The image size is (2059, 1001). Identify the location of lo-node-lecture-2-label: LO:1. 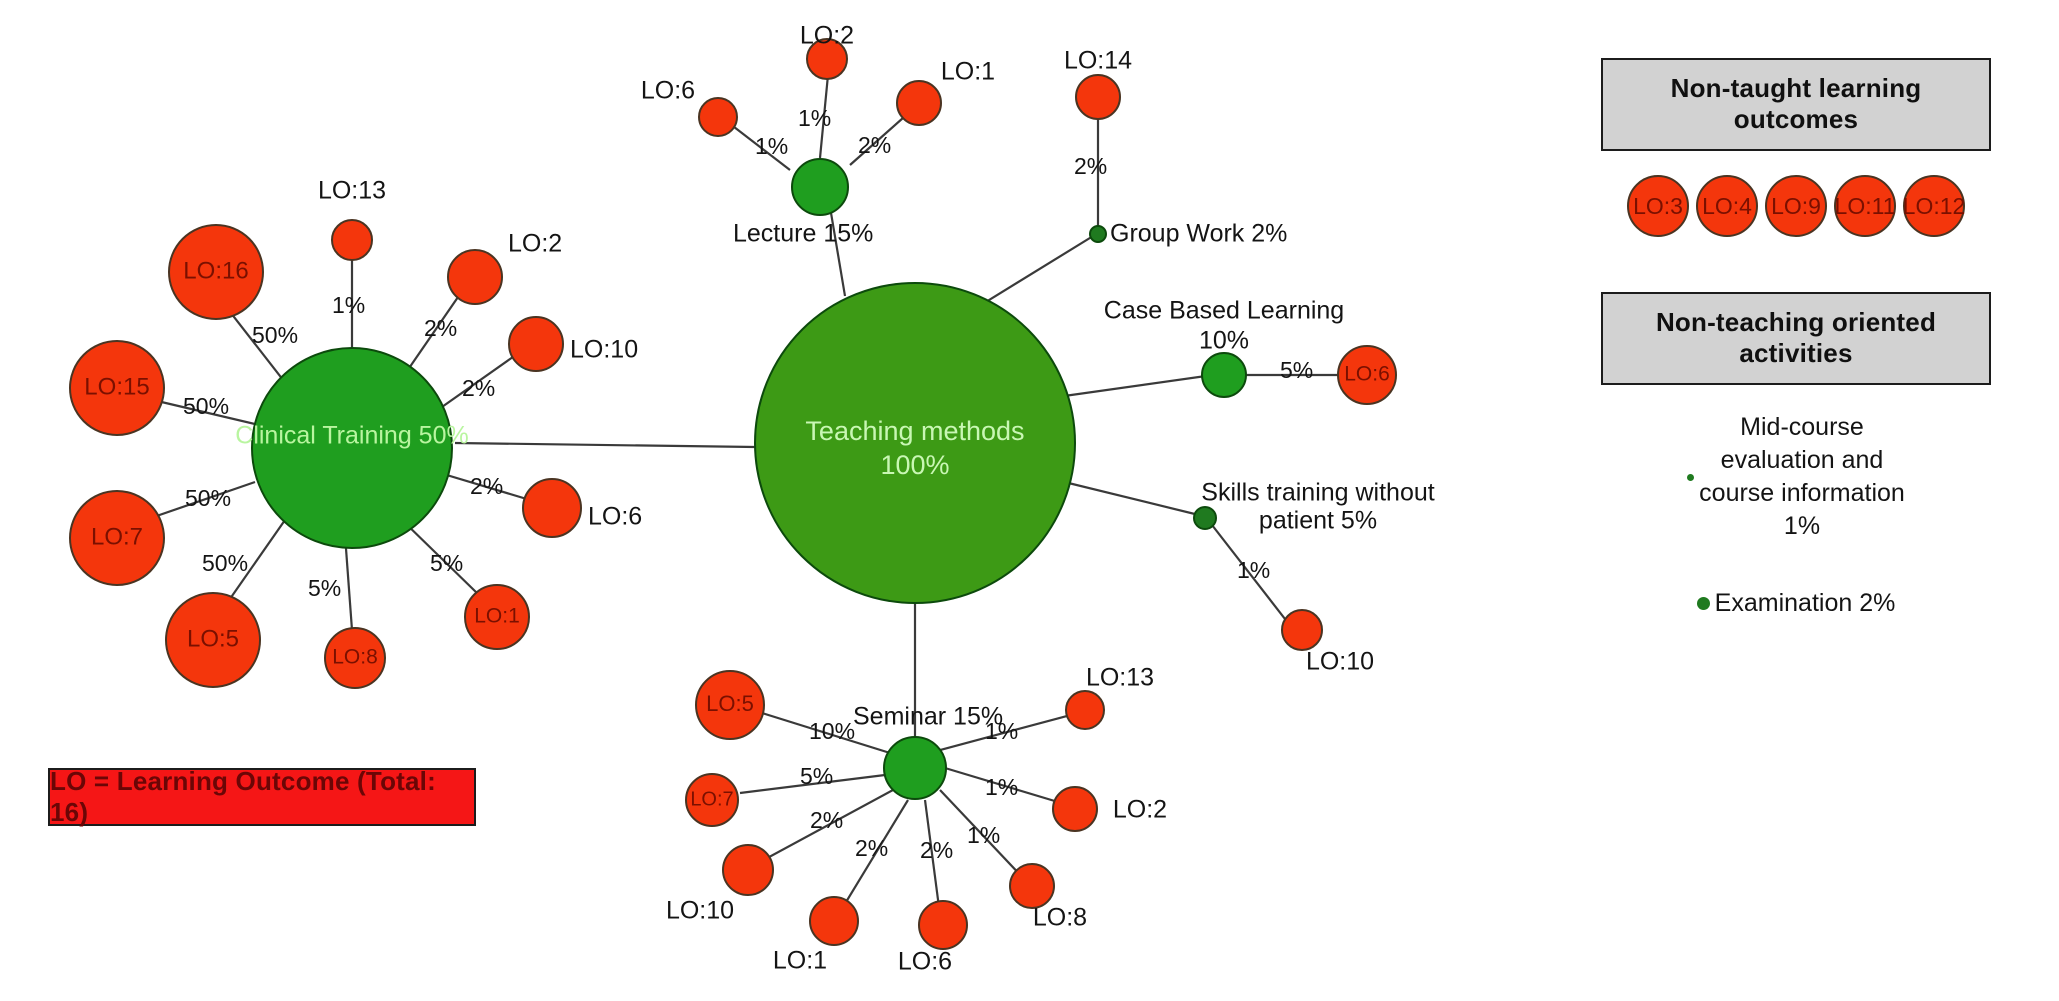
(968, 72).